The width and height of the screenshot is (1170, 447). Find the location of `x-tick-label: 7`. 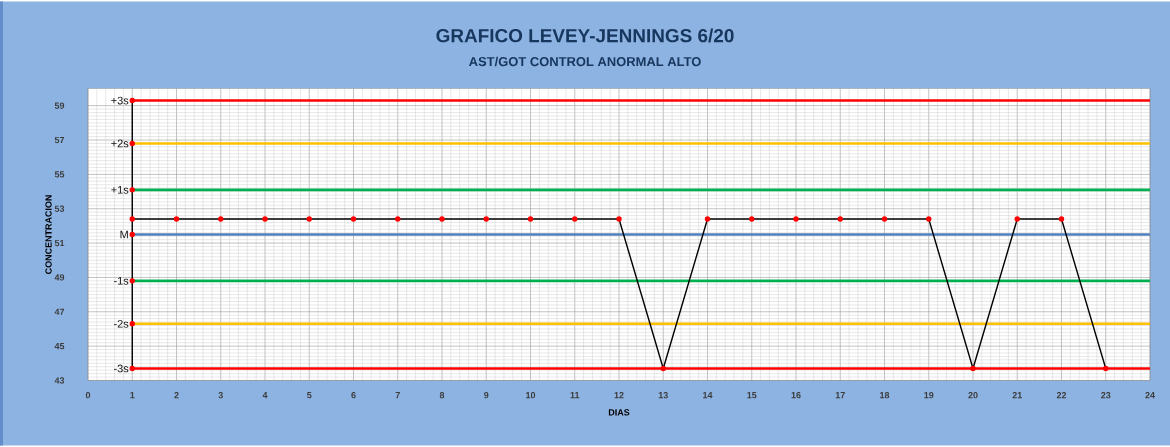

x-tick-label: 7 is located at coordinates (397, 395).